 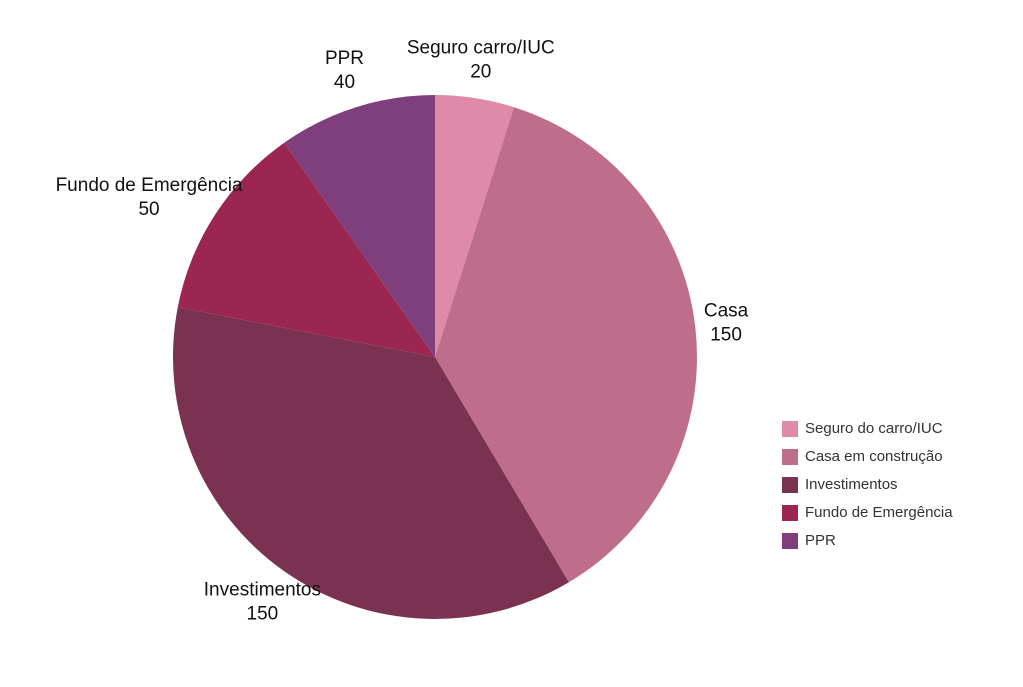 I want to click on slice-value: 20, so click(x=480, y=72).